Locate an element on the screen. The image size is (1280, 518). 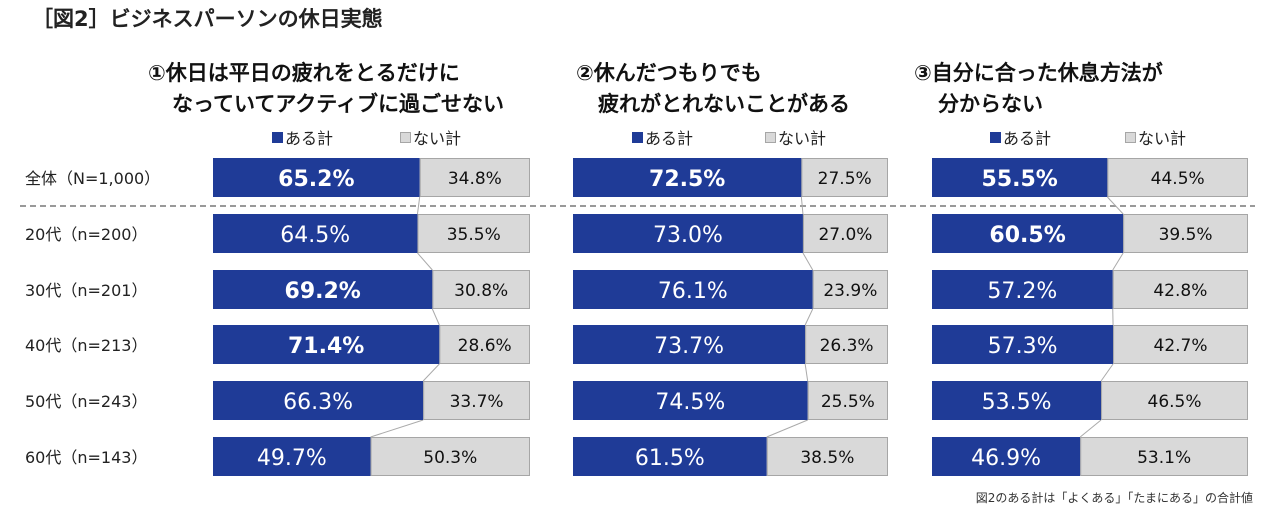
row-label: 全体（N=1,000） is located at coordinates (92, 178).